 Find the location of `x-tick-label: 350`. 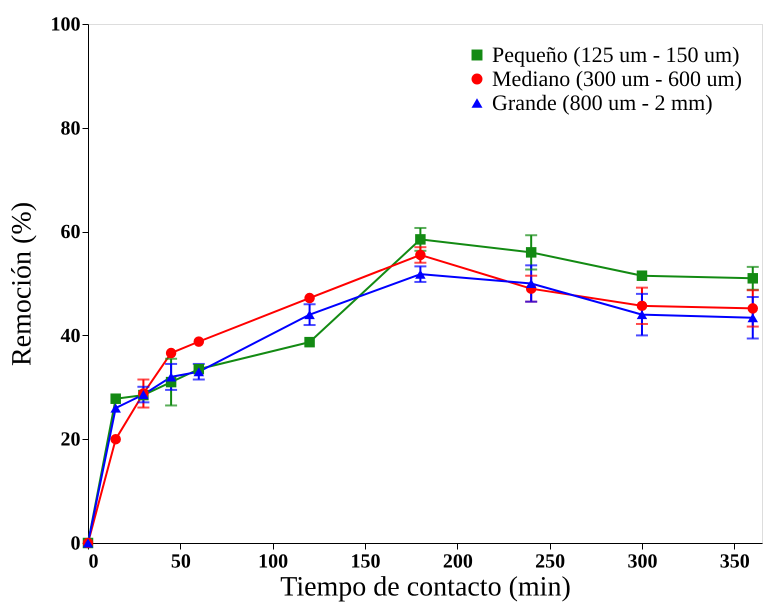

x-tick-label: 350 is located at coordinates (735, 561).